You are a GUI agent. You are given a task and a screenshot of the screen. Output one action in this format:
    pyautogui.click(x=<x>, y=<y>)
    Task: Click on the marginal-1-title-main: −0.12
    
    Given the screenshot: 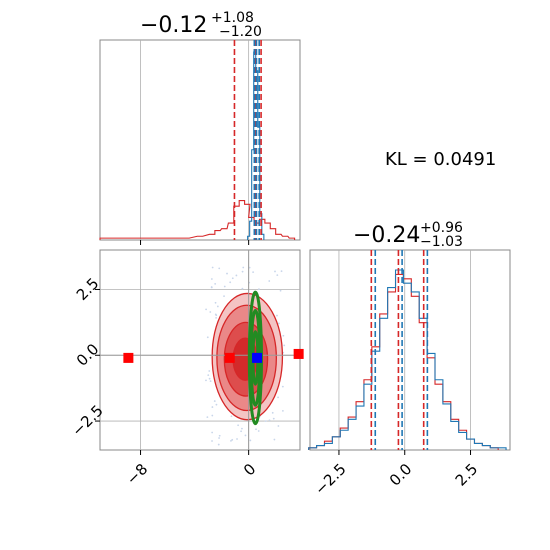 What is the action you would take?
    pyautogui.click(x=173, y=25)
    